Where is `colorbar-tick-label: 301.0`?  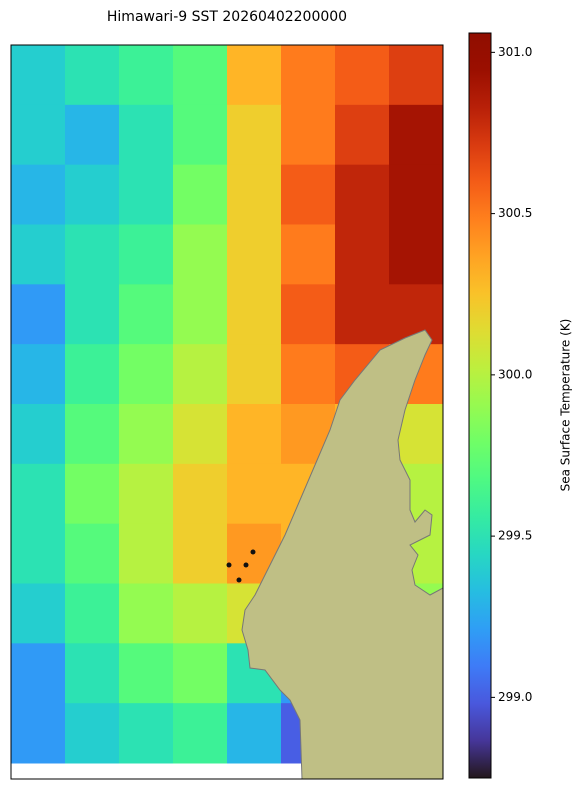
colorbar-tick-label: 301.0 is located at coordinates (515, 52).